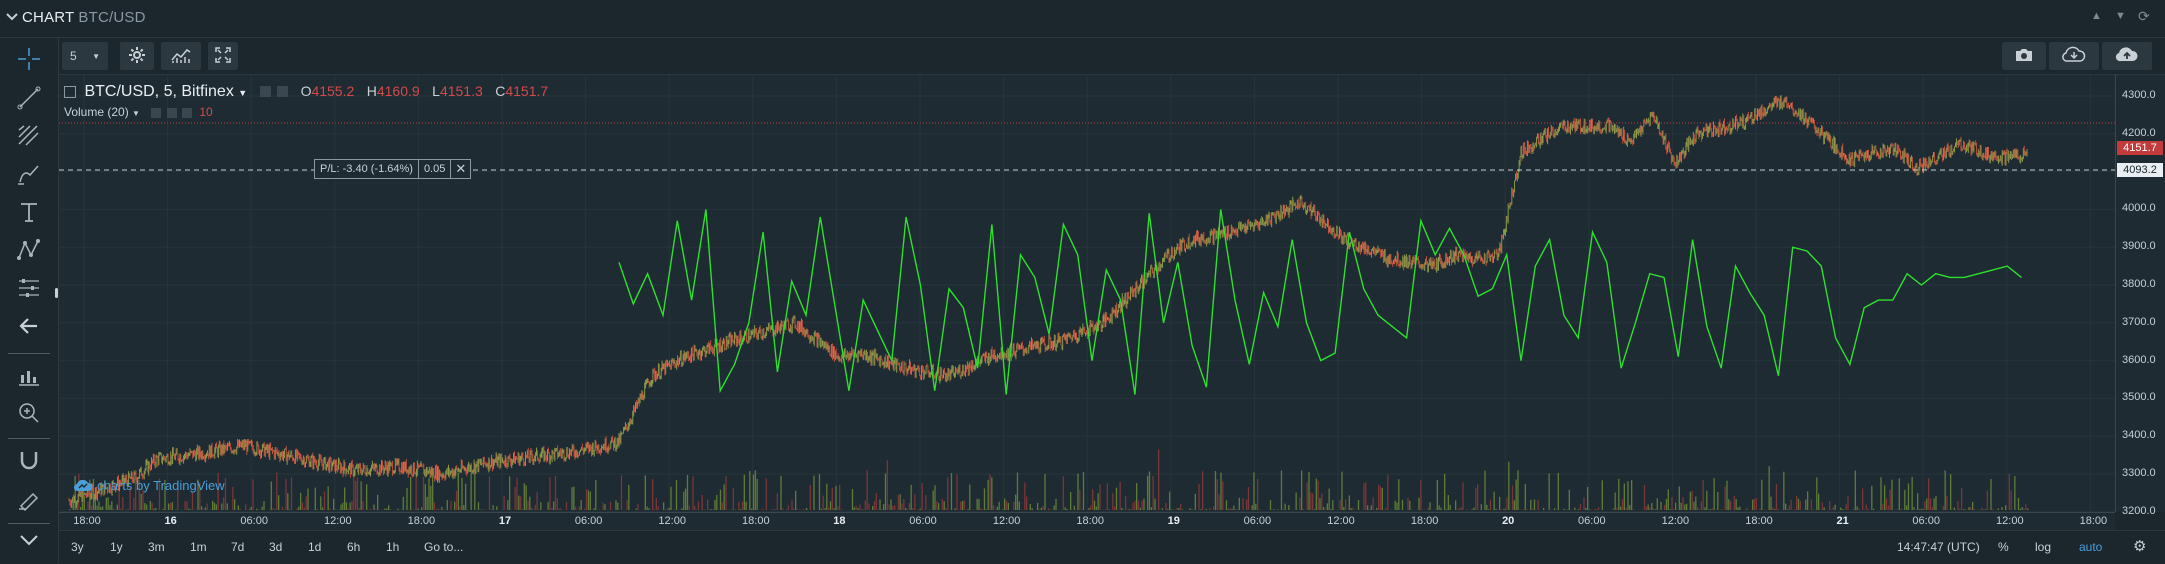  Describe the element at coordinates (2003, 547) in the screenshot. I see `percent-toggle: %` at that location.